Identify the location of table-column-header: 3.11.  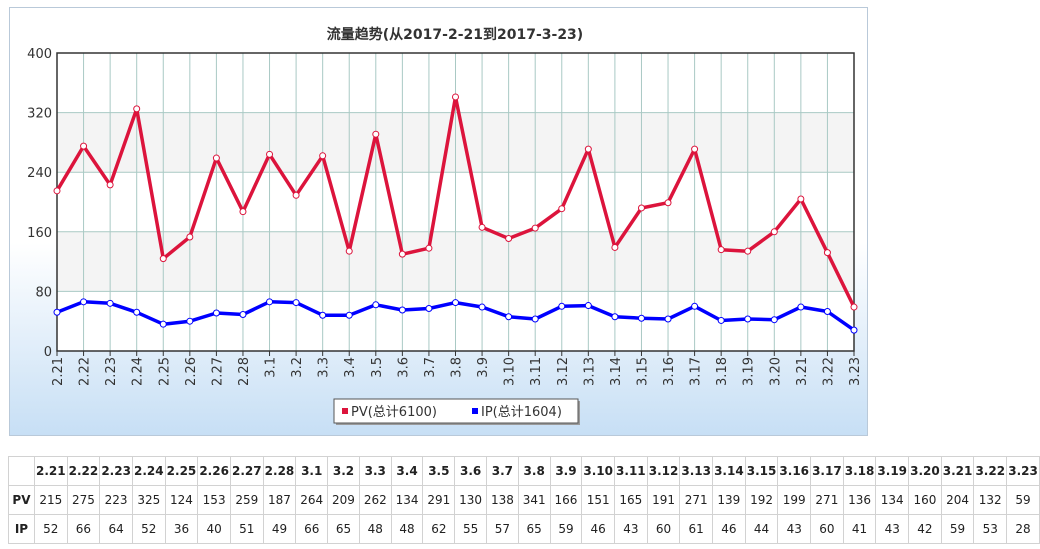
(631, 471).